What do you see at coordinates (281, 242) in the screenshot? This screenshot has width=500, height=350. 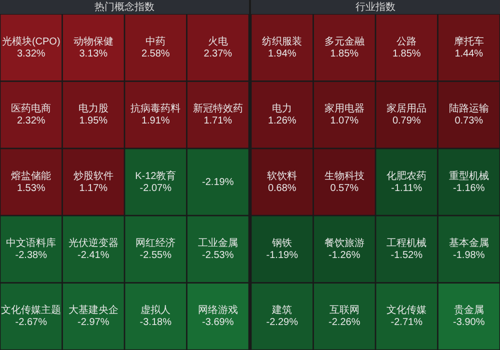 I see `category-label: 钢铁` at bounding box center [281, 242].